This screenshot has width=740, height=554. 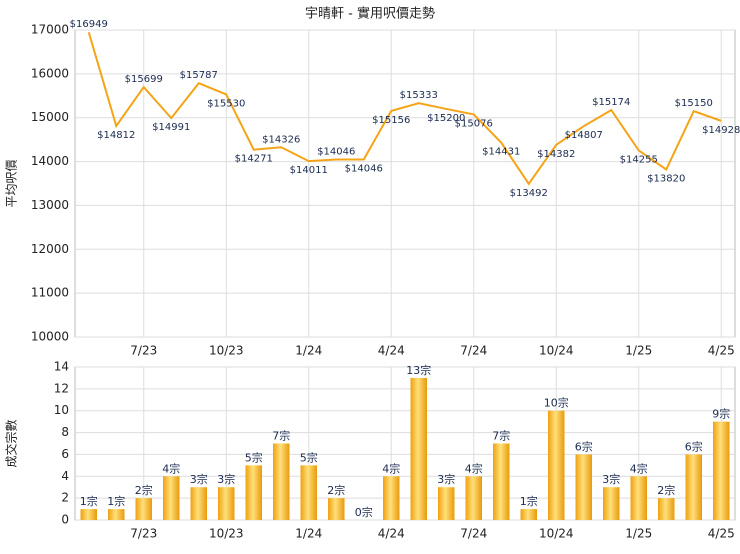 I want to click on data-label: $14382, so click(x=556, y=154).